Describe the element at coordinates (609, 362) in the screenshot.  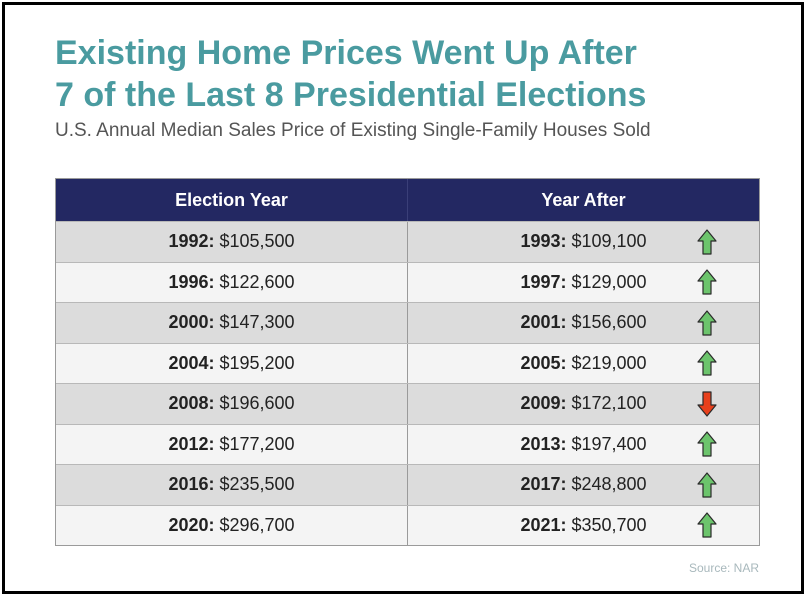
I see `year-after-price-value: $219,000` at that location.